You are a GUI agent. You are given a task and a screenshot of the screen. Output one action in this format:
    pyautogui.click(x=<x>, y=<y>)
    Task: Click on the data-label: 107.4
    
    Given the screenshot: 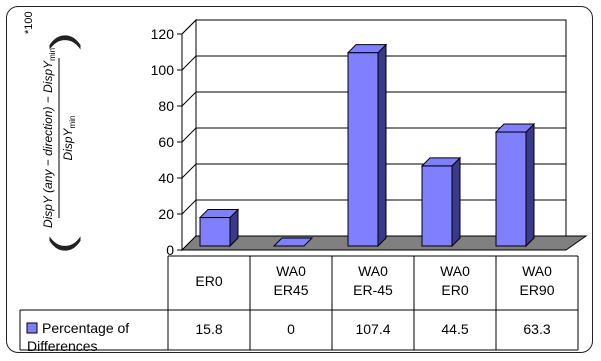 What is the action you would take?
    pyautogui.click(x=372, y=329)
    